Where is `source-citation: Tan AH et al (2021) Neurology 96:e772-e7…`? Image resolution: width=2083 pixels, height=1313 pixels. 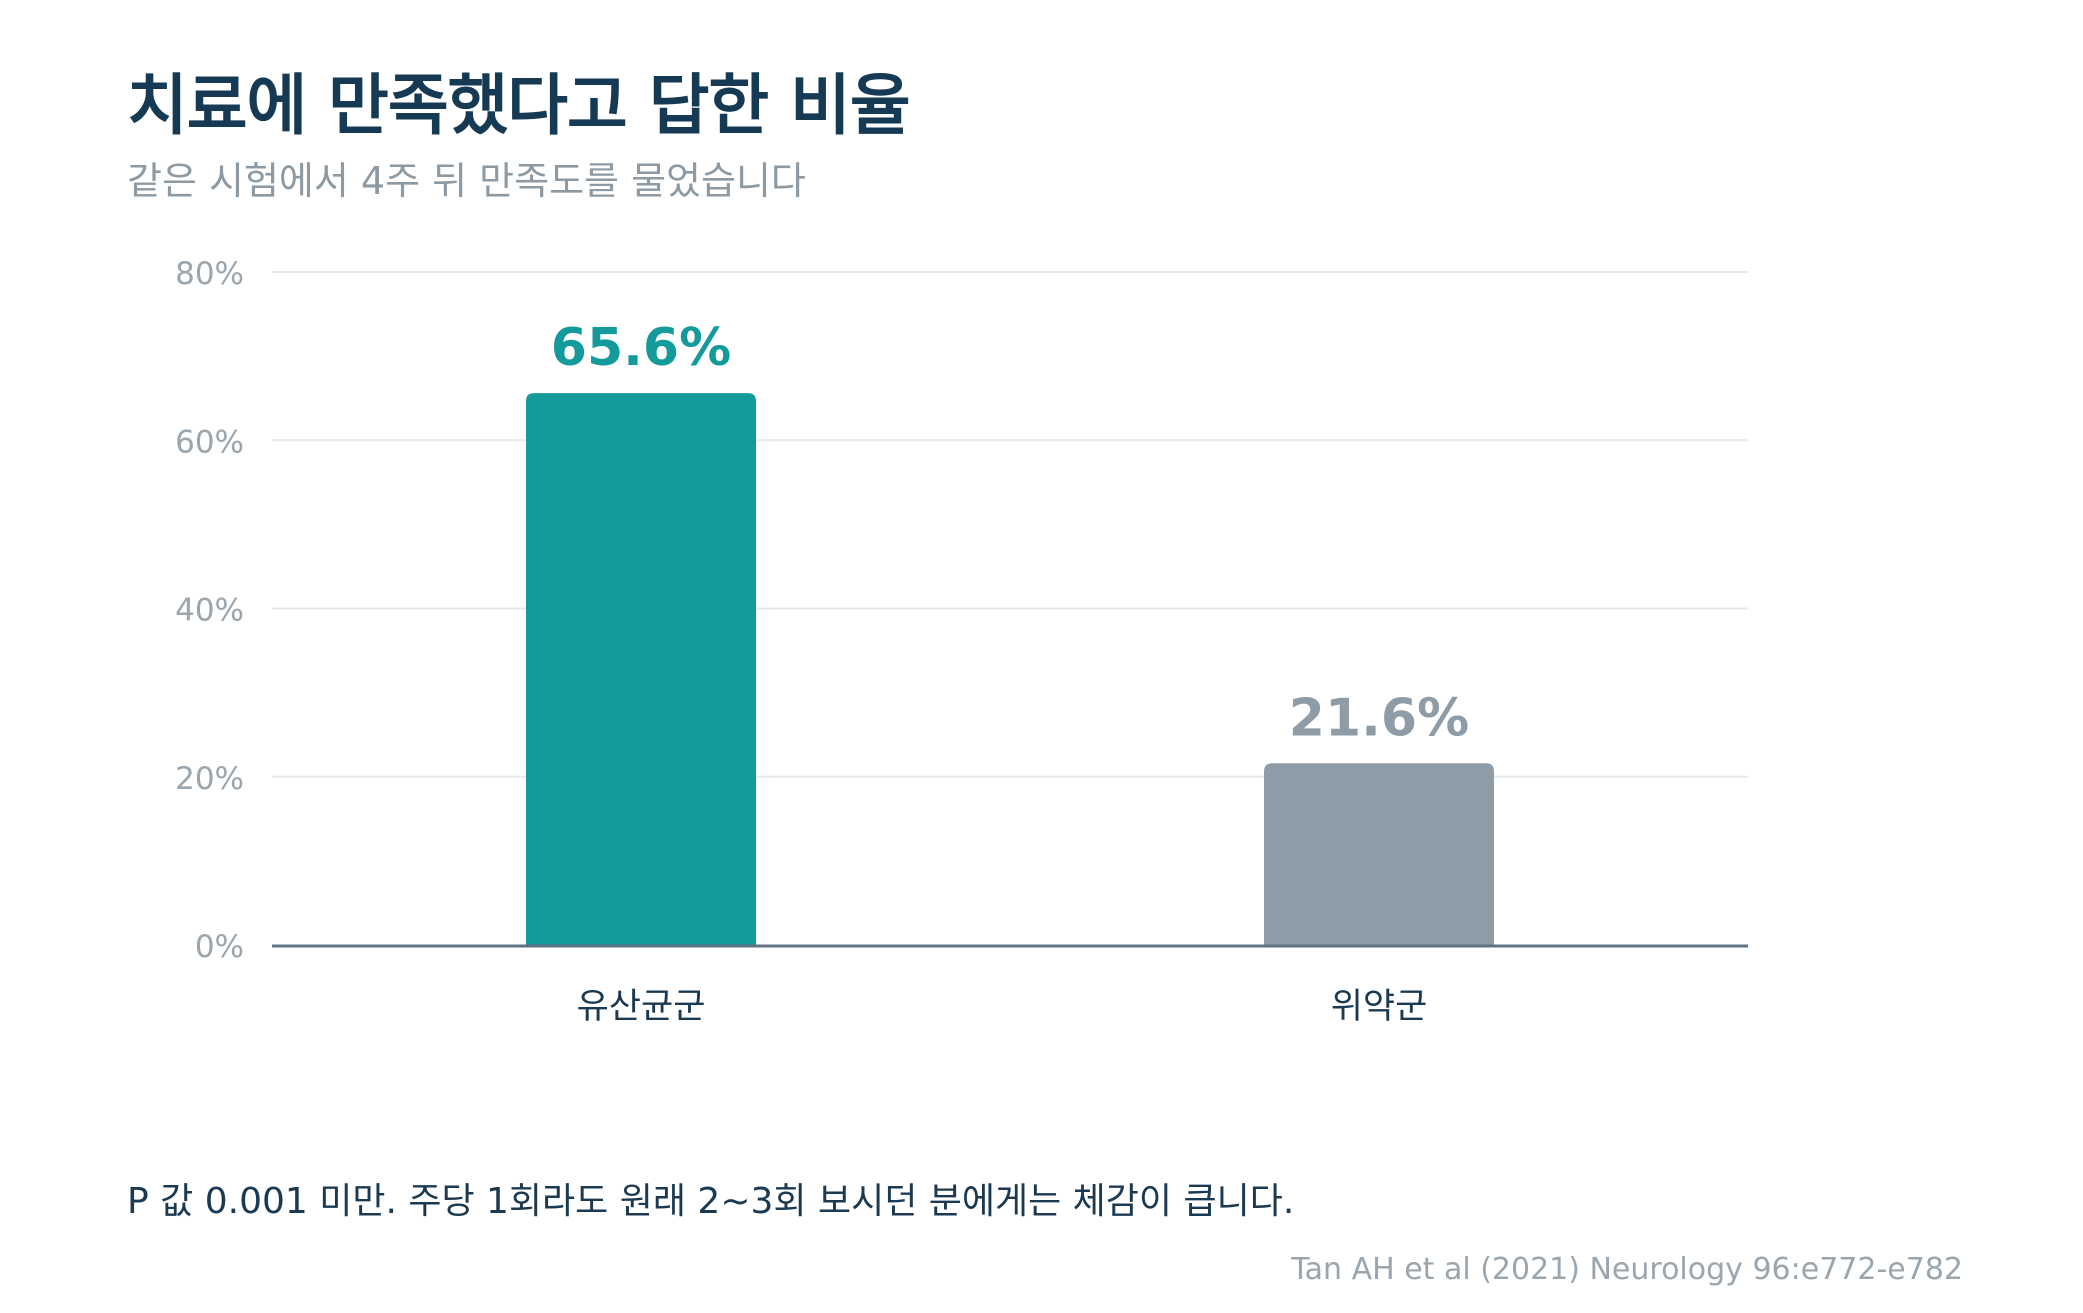
source-citation: Tan AH et al (2021) Neurology 96:e772-e7… is located at coordinates (1627, 1269).